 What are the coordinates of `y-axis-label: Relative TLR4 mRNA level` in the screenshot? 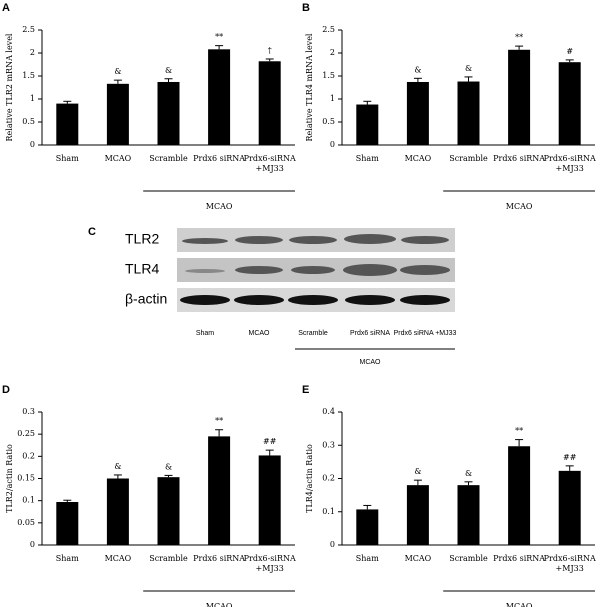 It's located at (309, 87).